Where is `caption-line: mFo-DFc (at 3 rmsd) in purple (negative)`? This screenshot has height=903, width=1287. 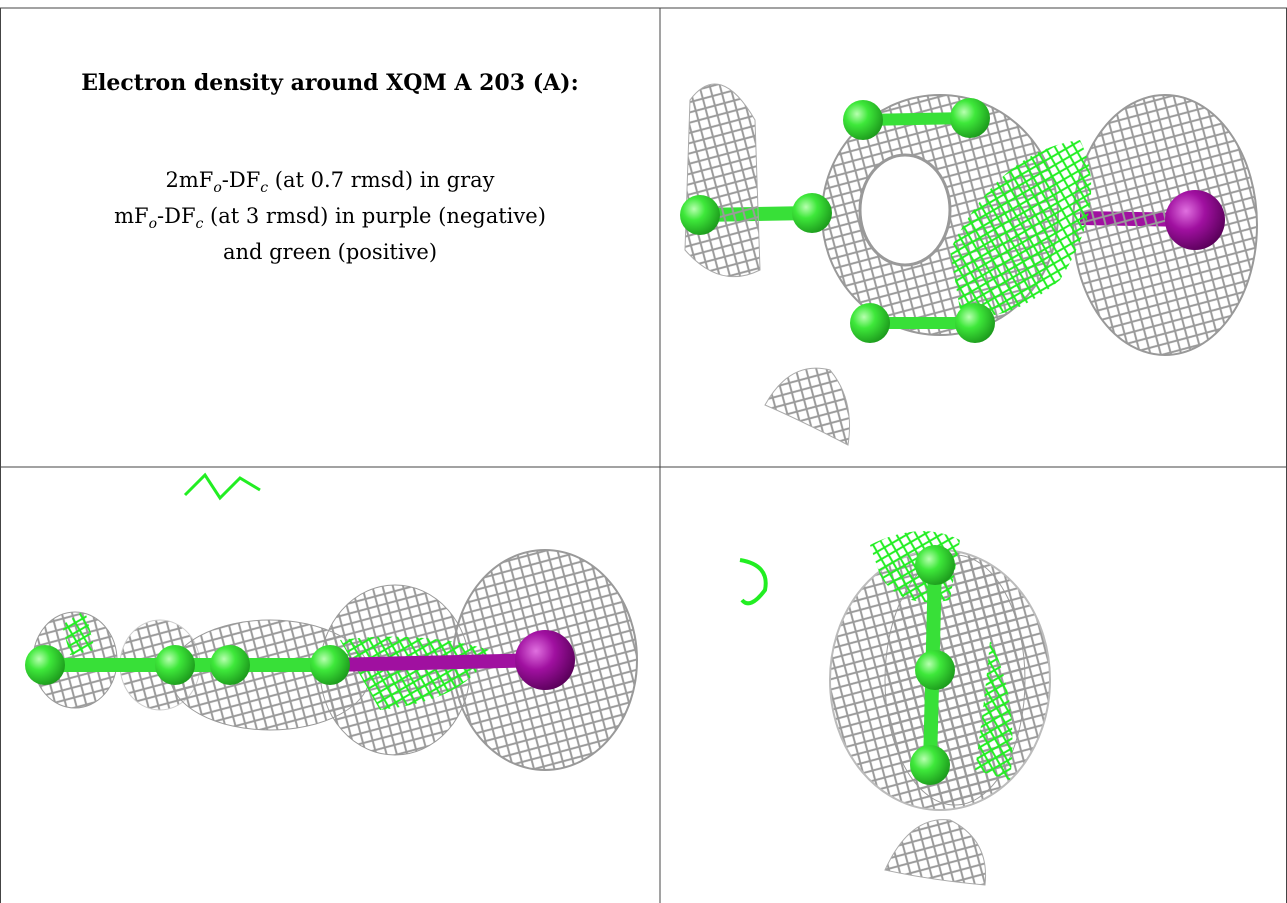
caption-line: mFo-DFc (at 3 rmsd) in purple (negative) is located at coordinates (330, 220).